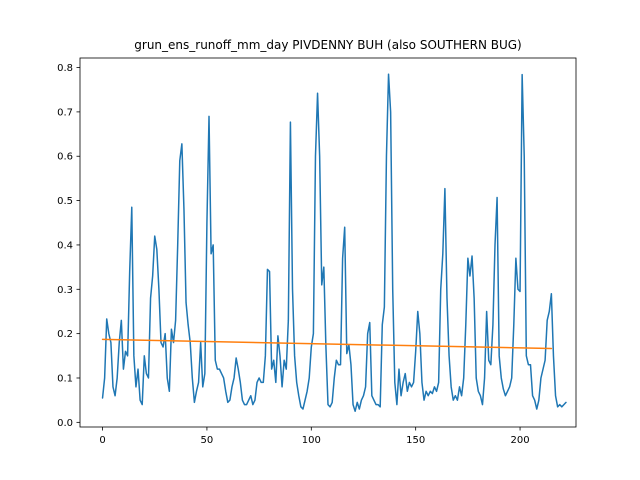 This screenshot has height=480, width=640. Describe the element at coordinates (102, 440) in the screenshot. I see `x-tick-label: 0` at that location.